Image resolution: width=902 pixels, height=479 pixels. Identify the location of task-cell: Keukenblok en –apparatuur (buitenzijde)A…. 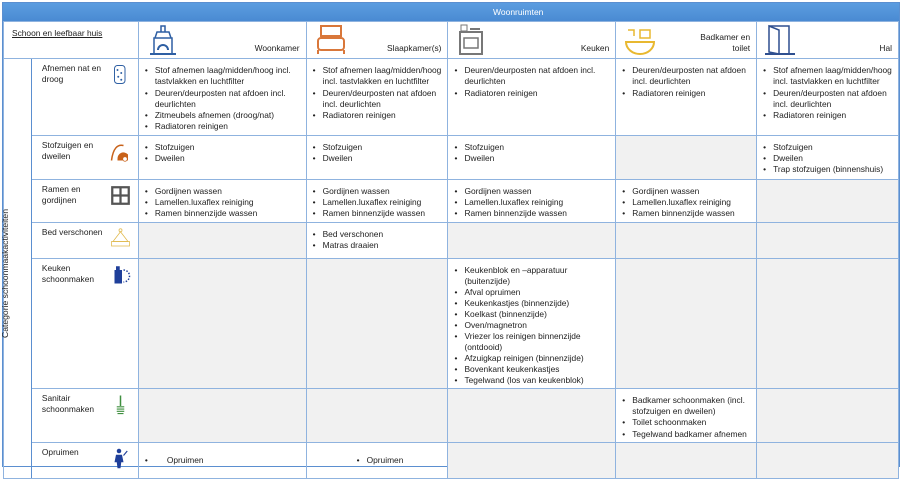
(532, 323).